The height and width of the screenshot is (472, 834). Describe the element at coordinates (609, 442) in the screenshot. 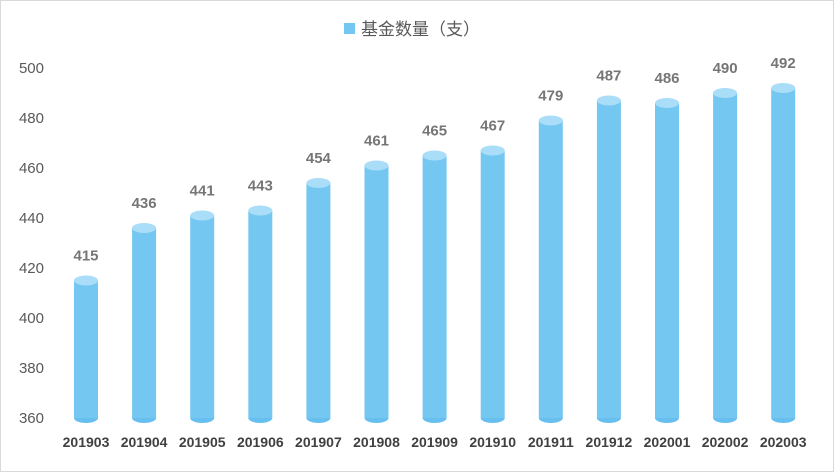

I see `x-tick-label: 201912` at that location.